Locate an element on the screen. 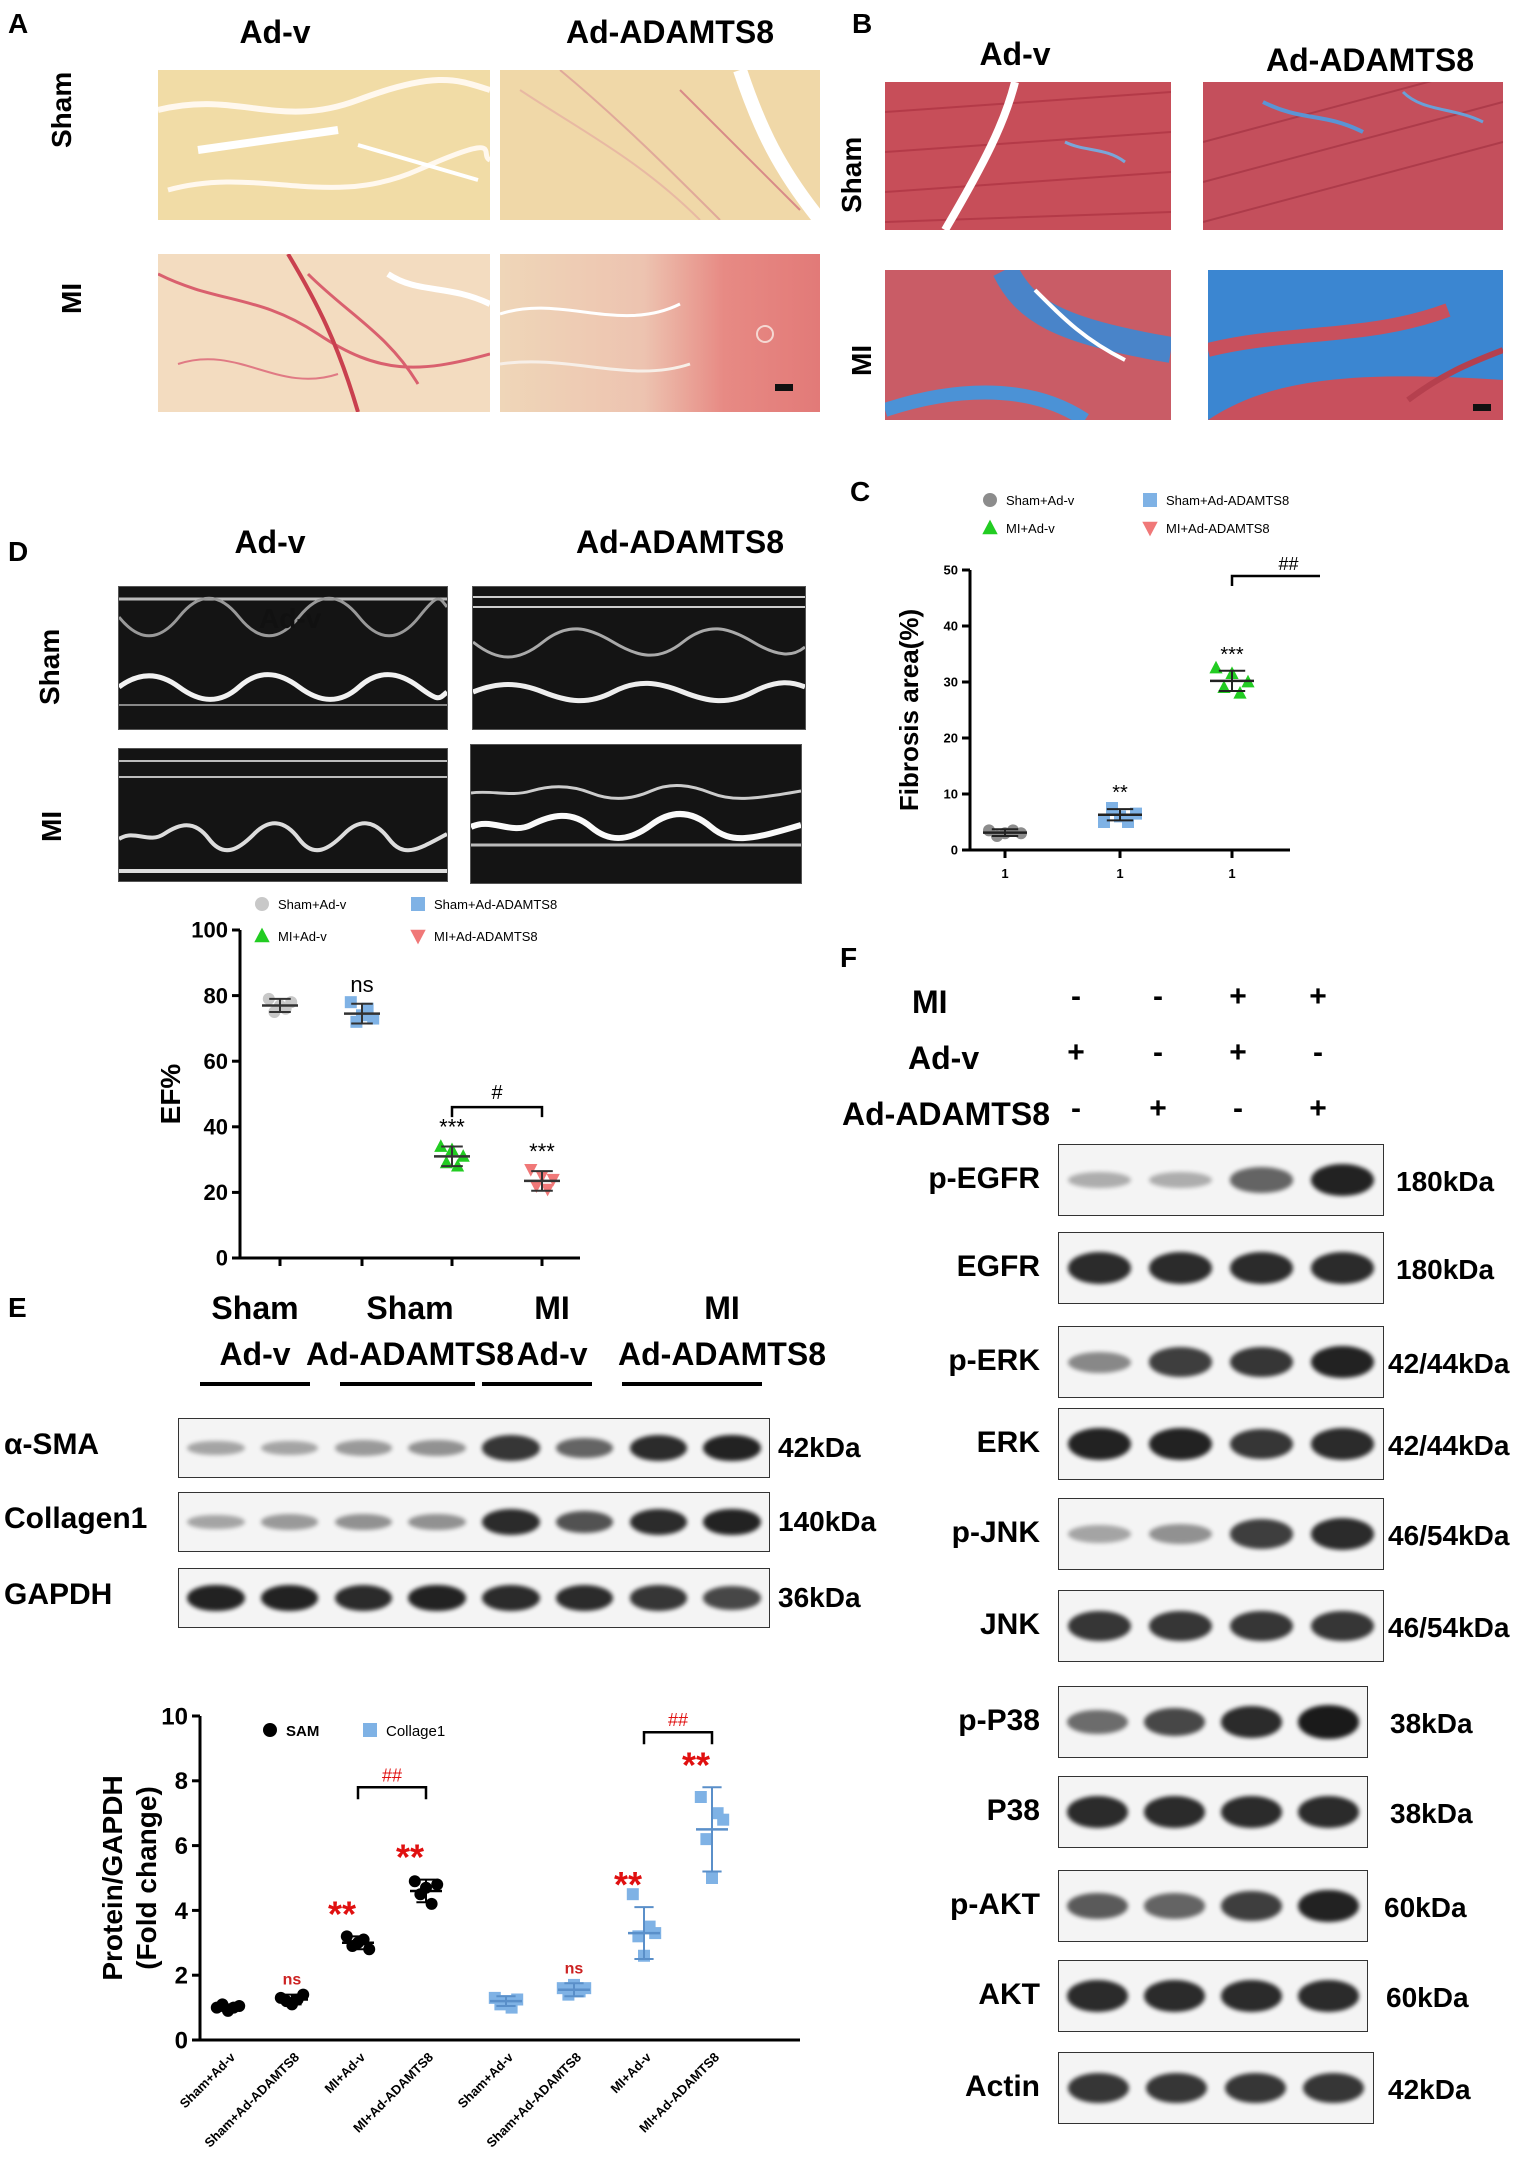 Image resolution: width=1535 pixels, height=2164 pixels. blot-label: P38 is located at coordinates (1013, 1810).